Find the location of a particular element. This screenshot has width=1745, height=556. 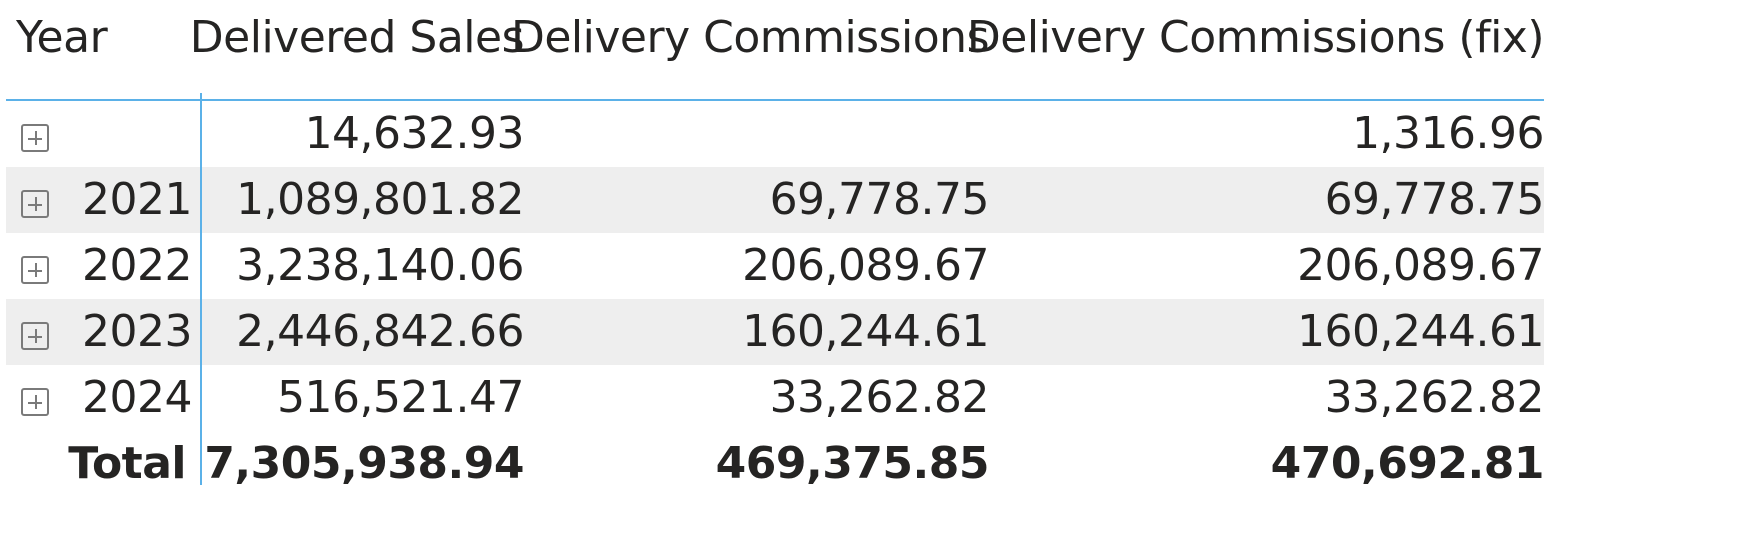

table-row: 2023 2,446,842.66 160,244.61 160,244.61 is located at coordinates (775, 332).